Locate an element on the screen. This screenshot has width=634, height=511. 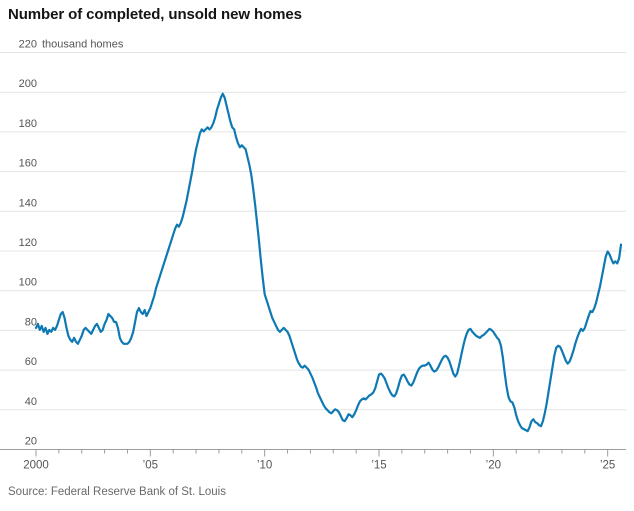
x-tick-label: ’20 is located at coordinates (493, 466).